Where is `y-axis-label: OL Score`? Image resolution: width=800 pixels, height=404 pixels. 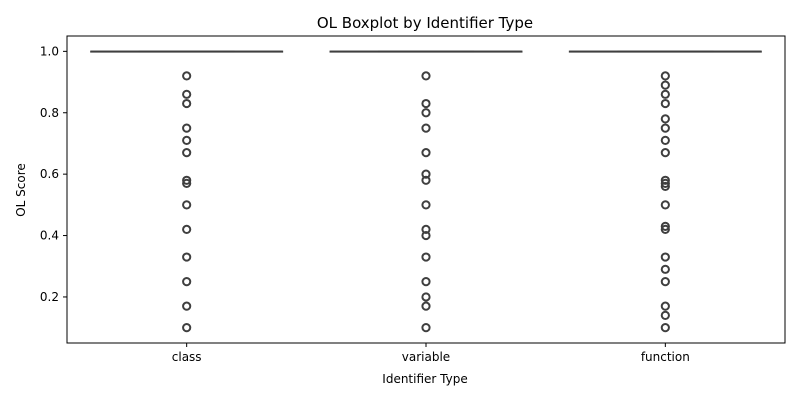
y-axis-label: OL Score is located at coordinates (21, 190).